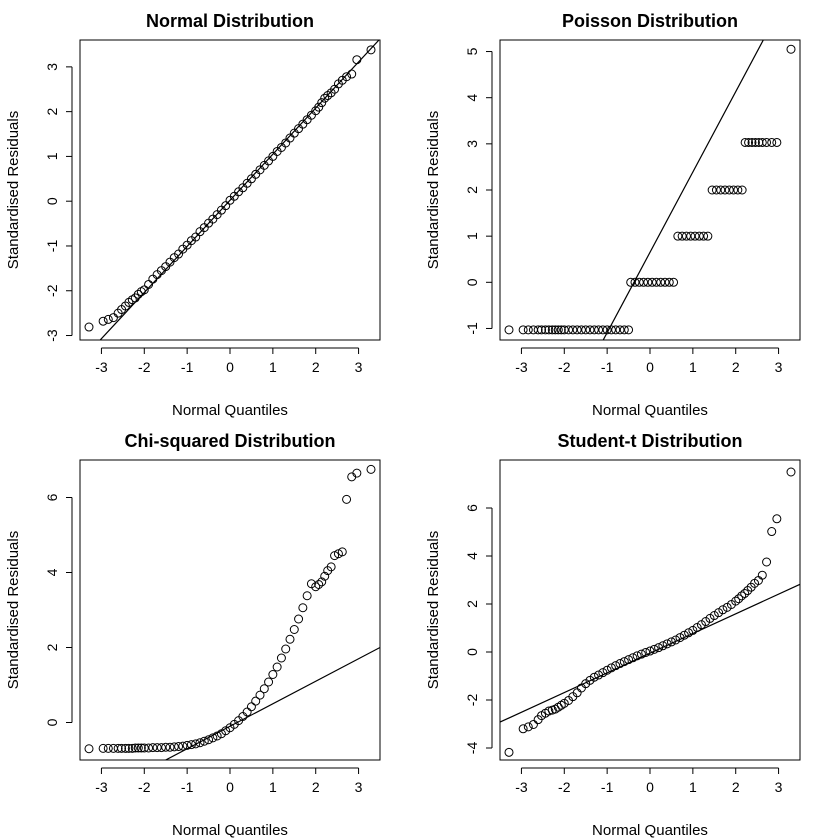 This screenshot has width=840, height=840. What do you see at coordinates (472, 328) in the screenshot?
I see `y-tick-label: -1` at bounding box center [472, 328].